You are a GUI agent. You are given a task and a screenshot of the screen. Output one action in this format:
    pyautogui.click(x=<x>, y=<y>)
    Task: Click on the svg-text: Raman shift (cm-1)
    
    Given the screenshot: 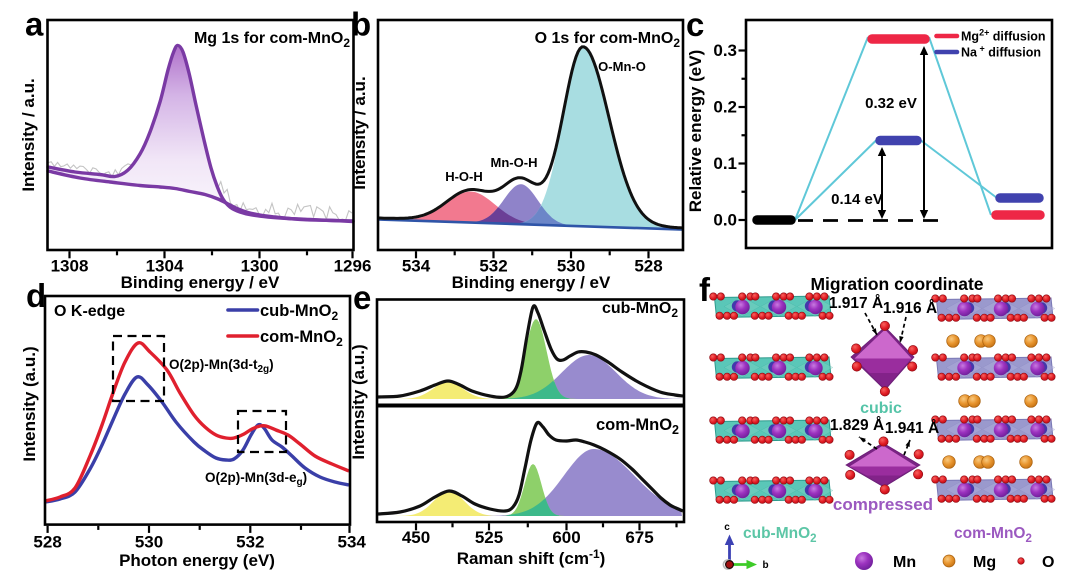 What is the action you would take?
    pyautogui.click(x=531, y=557)
    